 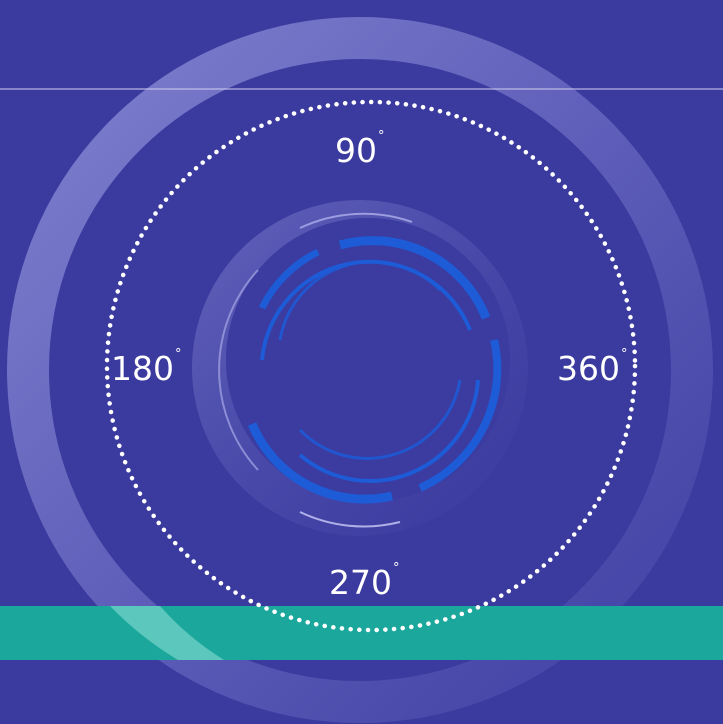 I want to click on label-180-unit: °, so click(x=178, y=354).